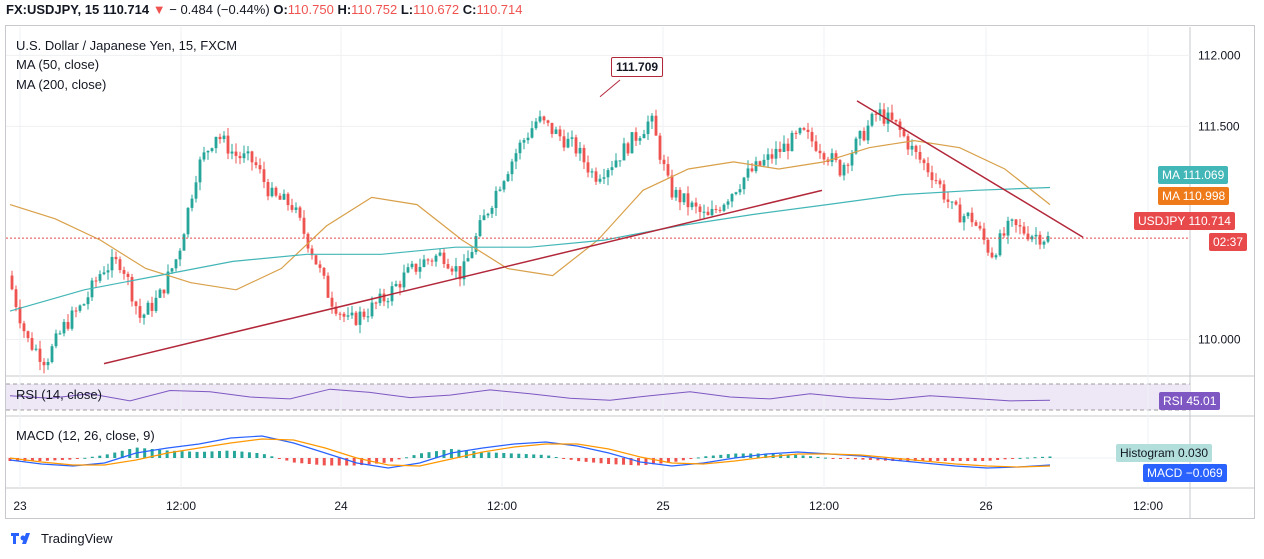  What do you see at coordinates (127, 45) in the screenshot?
I see `chart-title: U.S. Dollar / Japanese Yen, 15, FXCM` at bounding box center [127, 45].